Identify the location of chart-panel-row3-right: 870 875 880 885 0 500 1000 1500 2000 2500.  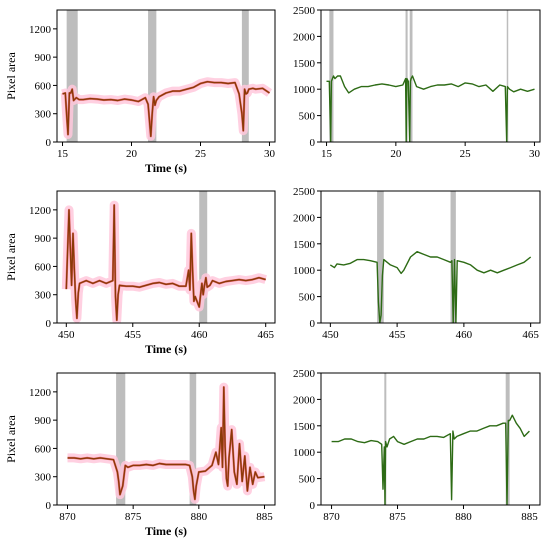
(417, 445).